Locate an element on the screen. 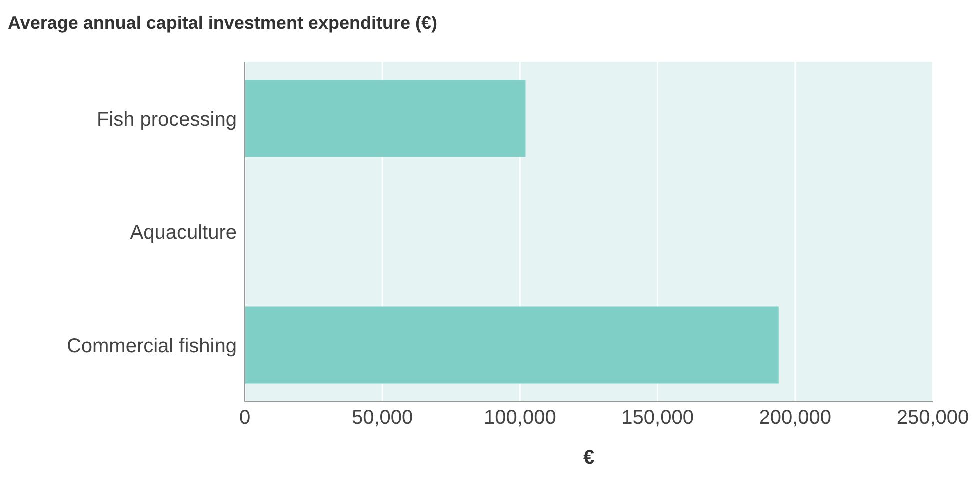 The width and height of the screenshot is (976, 486). y-tick-label: Commercial fishing is located at coordinates (151, 346).